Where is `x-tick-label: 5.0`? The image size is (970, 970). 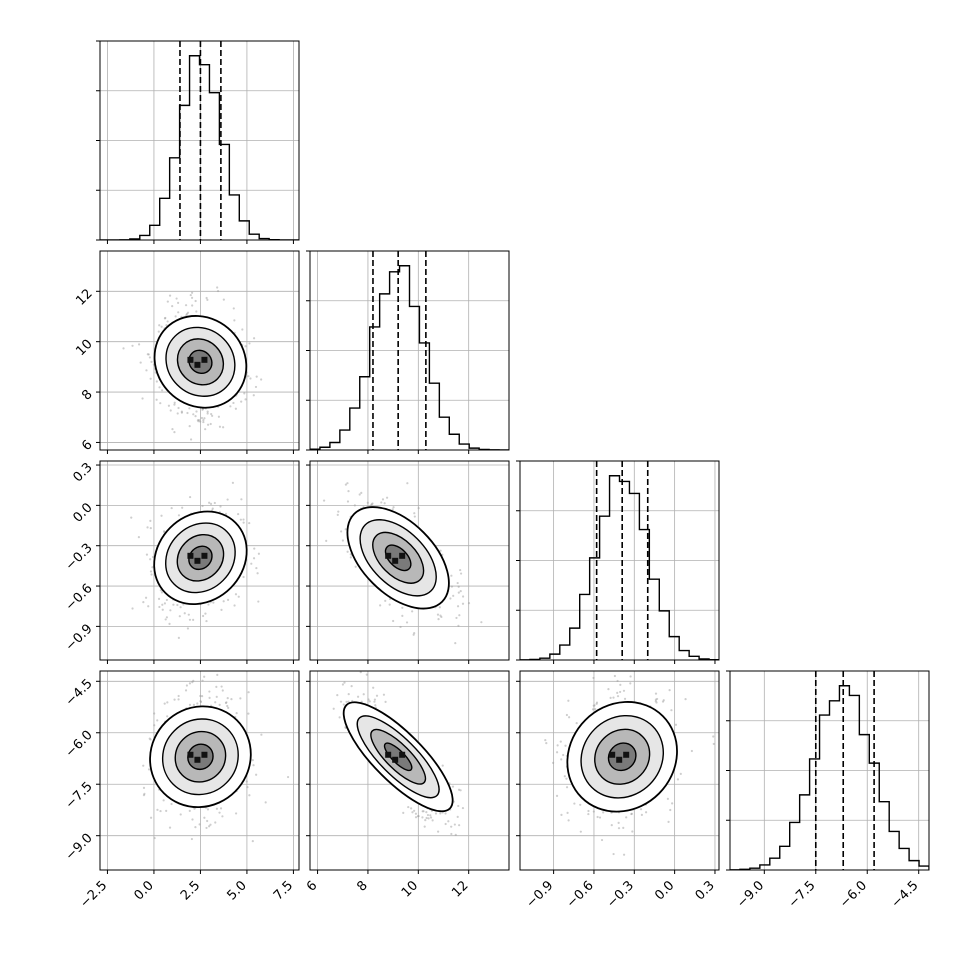
x-tick-label: 5.0 is located at coordinates (237, 890).